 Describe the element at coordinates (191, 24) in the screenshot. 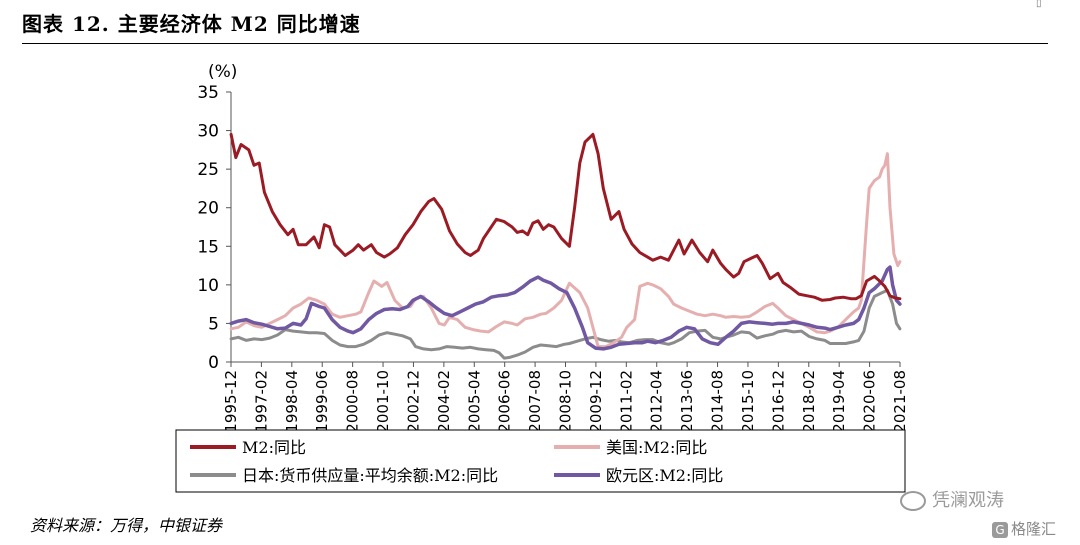

I see `page-title: 图表 12. 主要经济体 M2 同比增速` at that location.